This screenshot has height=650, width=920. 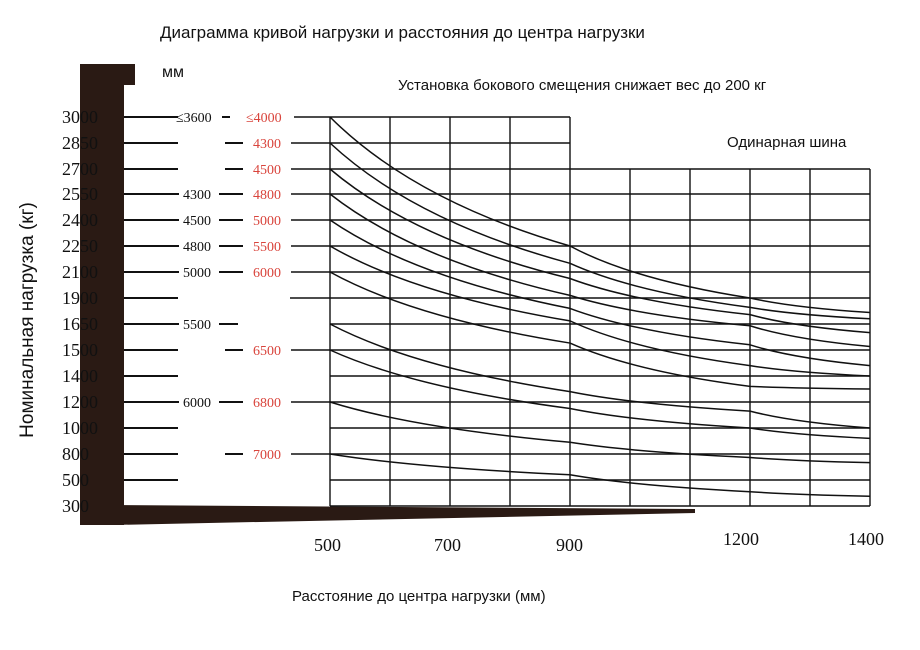 What do you see at coordinates (80, 169) in the screenshot?
I see `y-tick-label: 2700` at bounding box center [80, 169].